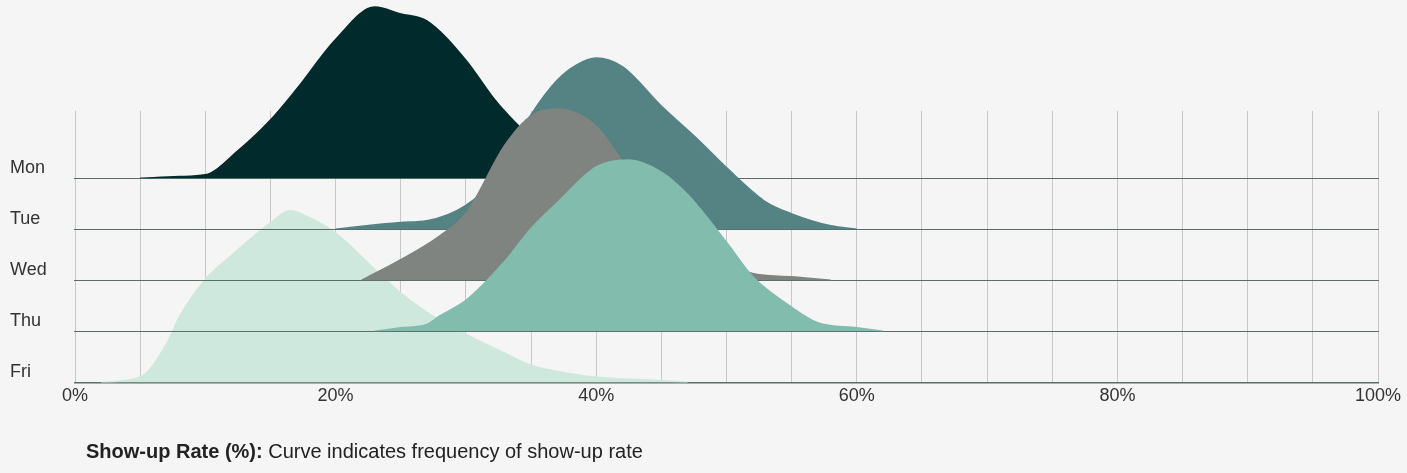  What do you see at coordinates (28, 268) in the screenshot?
I see `text: Wed` at bounding box center [28, 268].